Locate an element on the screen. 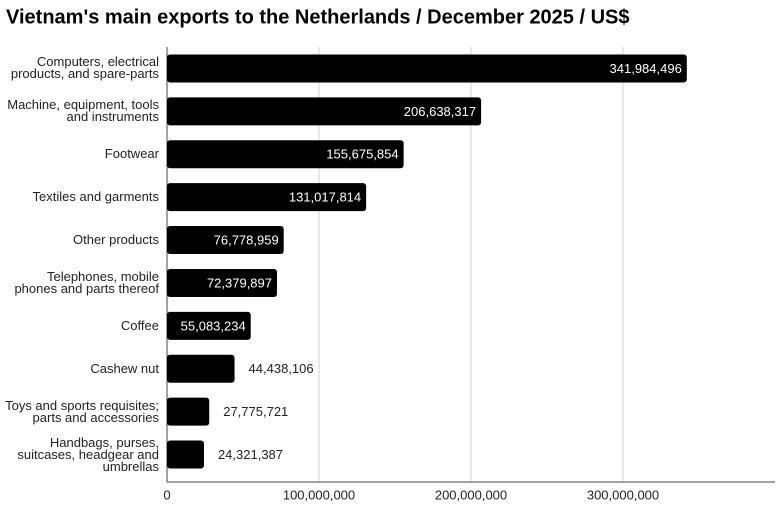 The image size is (781, 513). y-tick-label: Textiles and garments is located at coordinates (95, 197).